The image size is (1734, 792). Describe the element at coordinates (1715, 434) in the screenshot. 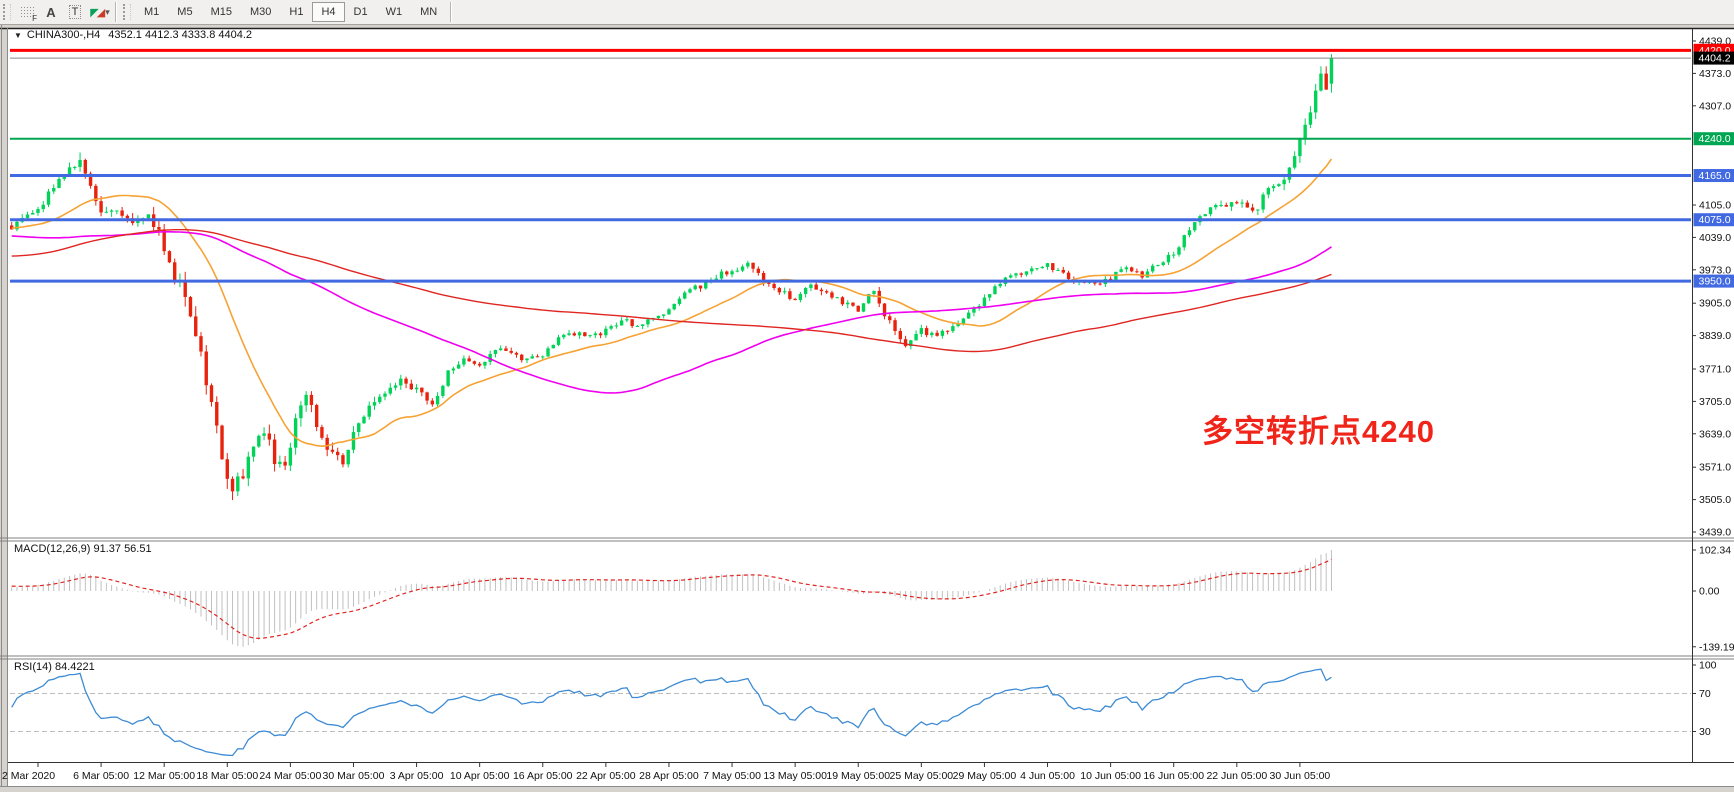

I see `price-axis-label: 3639.0` at that location.